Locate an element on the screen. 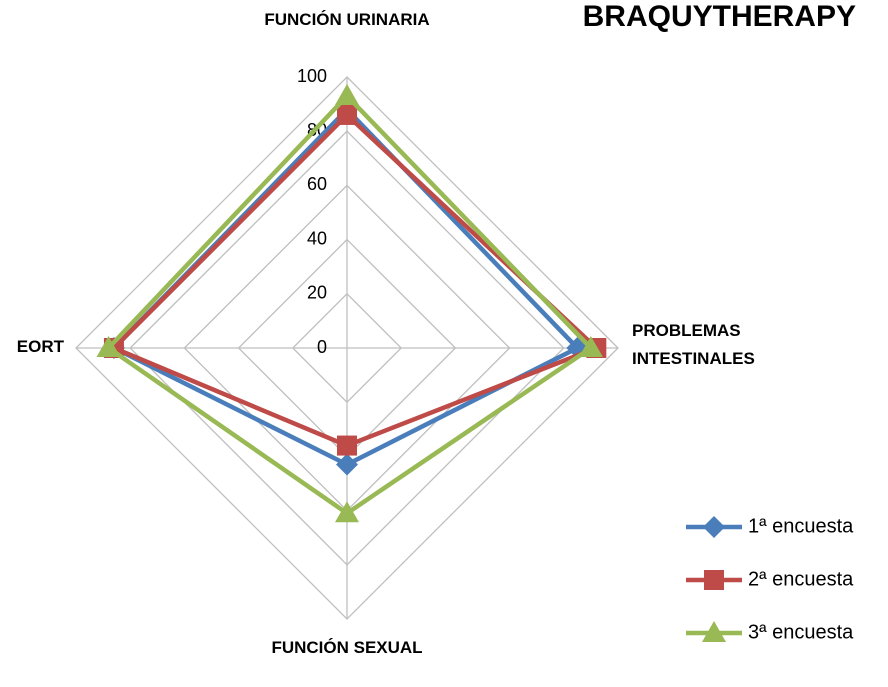  y-tick-label: 0 is located at coordinates (322, 347).